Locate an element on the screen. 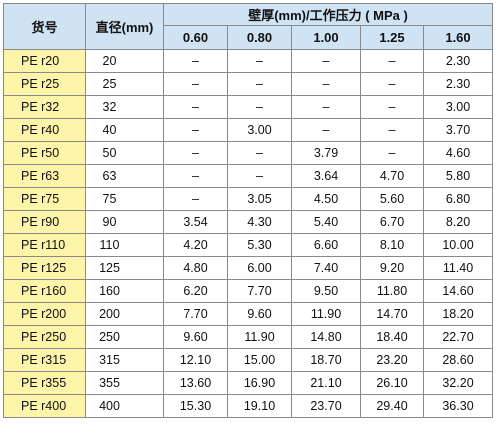 The width and height of the screenshot is (500, 448). product-code-cell: PE r75 is located at coordinates (44, 199).